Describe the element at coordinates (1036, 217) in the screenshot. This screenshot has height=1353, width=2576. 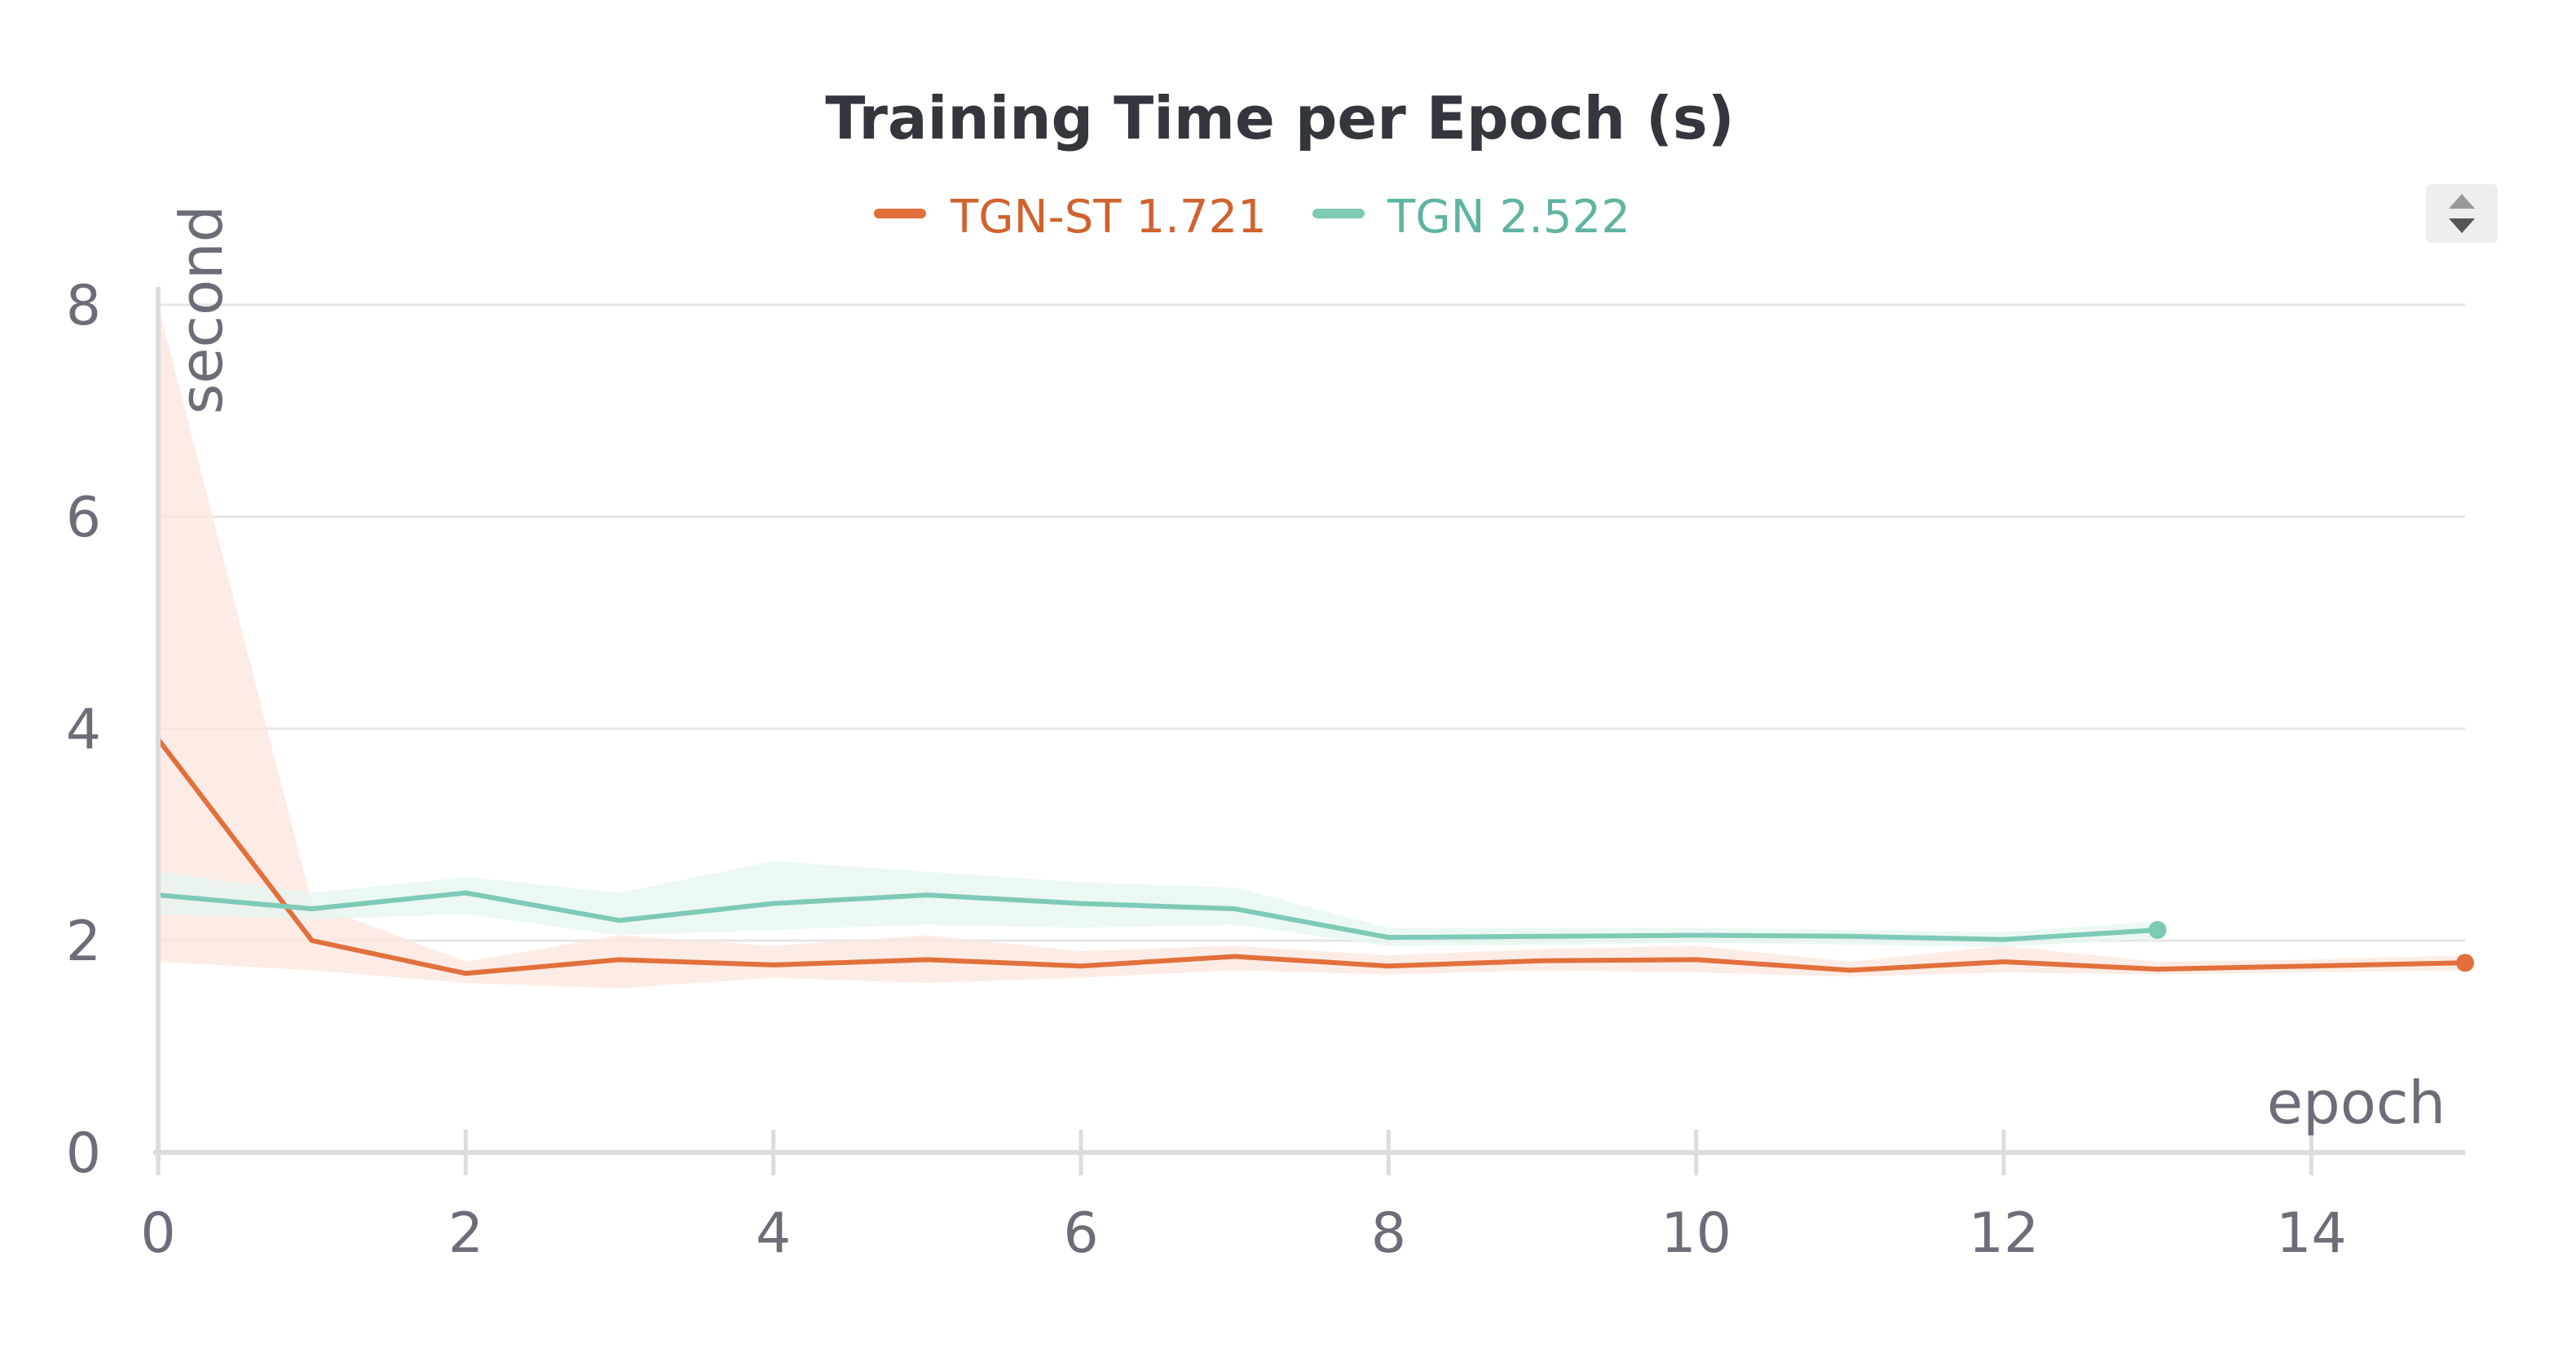
I see `legend-label-tgn-st: TGN-ST` at that location.